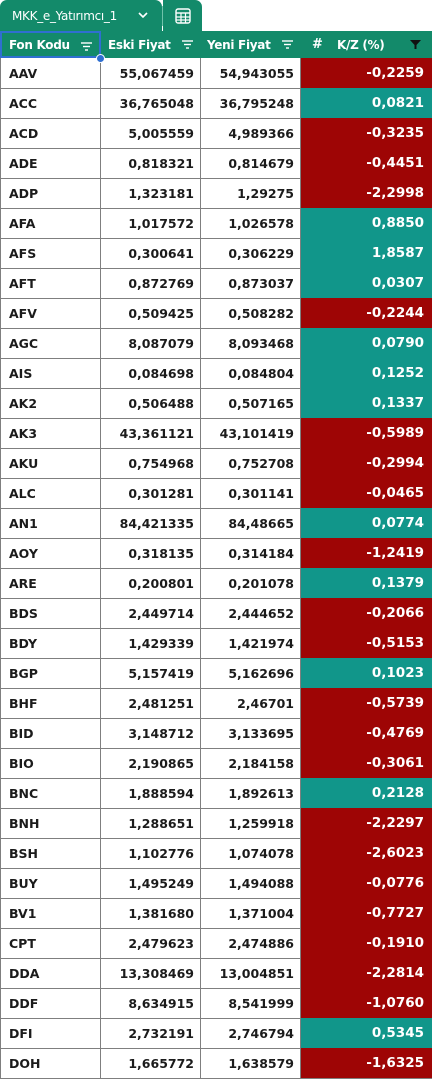  I want to click on old-price-cell: 0,301281, so click(151, 493).